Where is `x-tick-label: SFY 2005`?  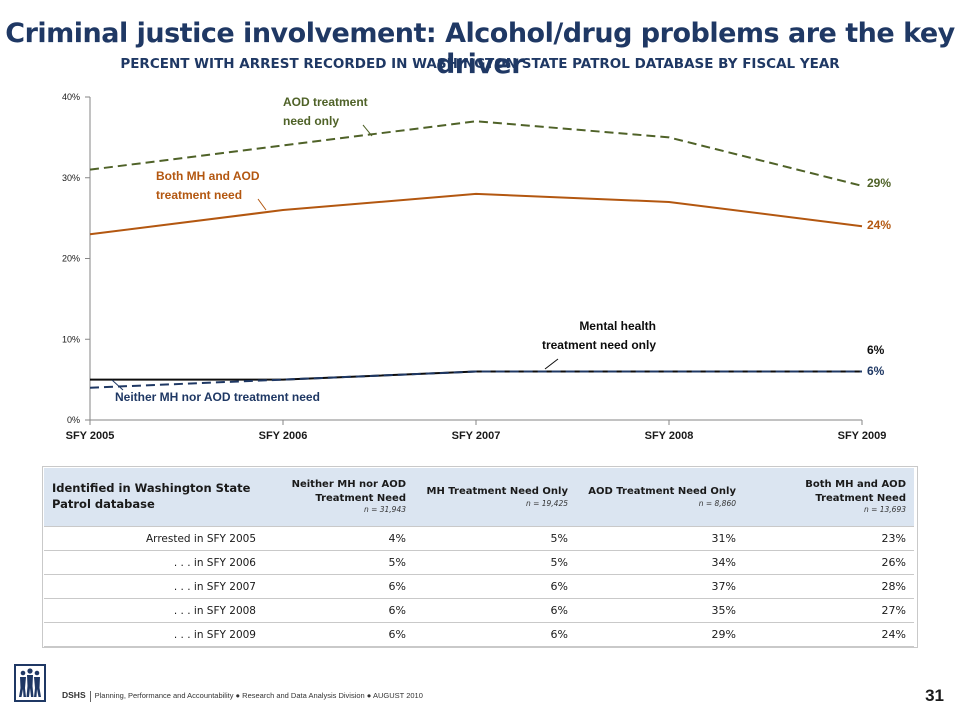
x-tick-label: SFY 2005 is located at coordinates (90, 436).